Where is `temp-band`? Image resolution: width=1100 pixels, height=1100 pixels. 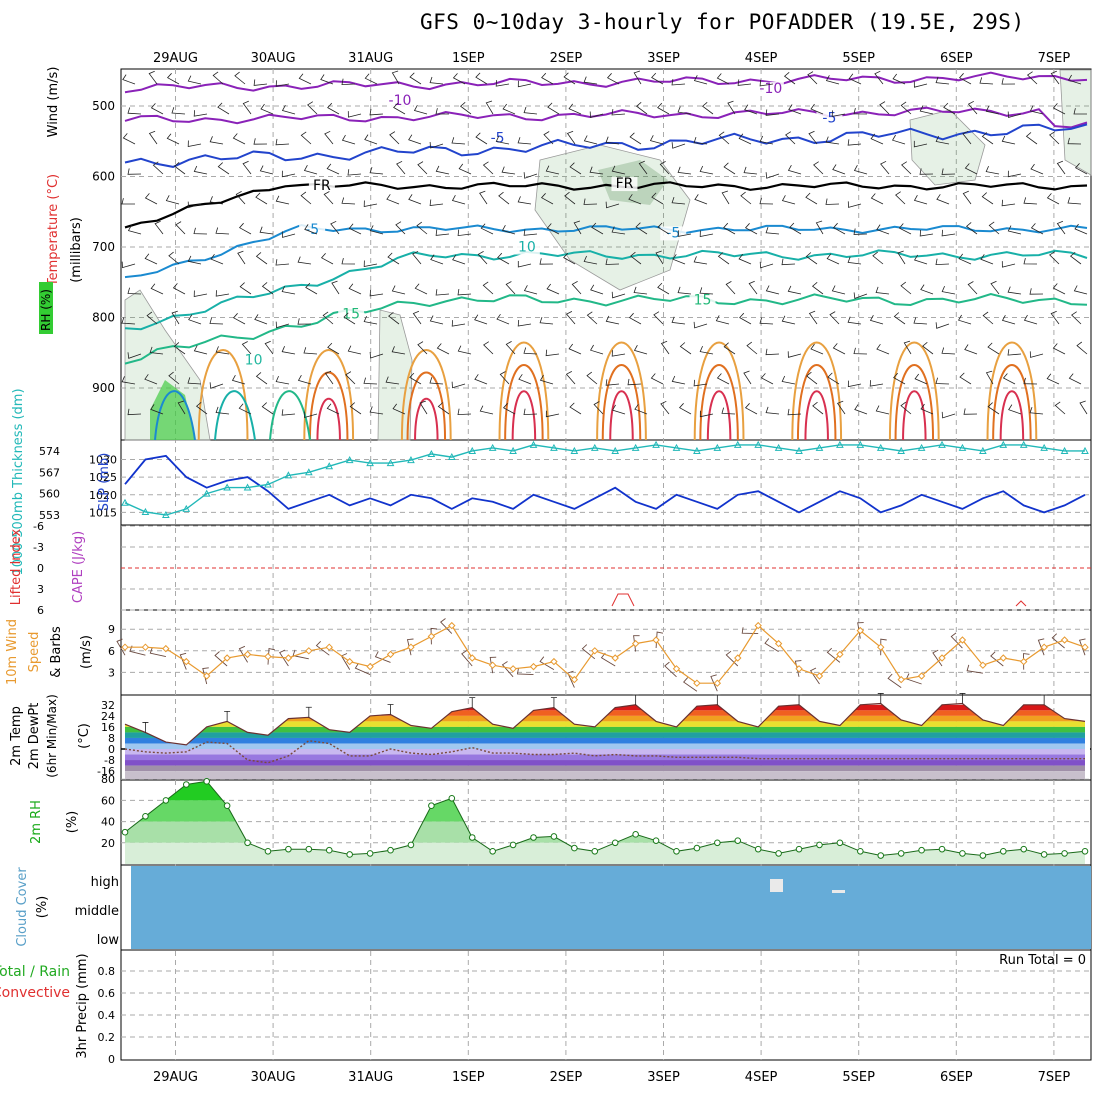 temp-band is located at coordinates (605, 729).